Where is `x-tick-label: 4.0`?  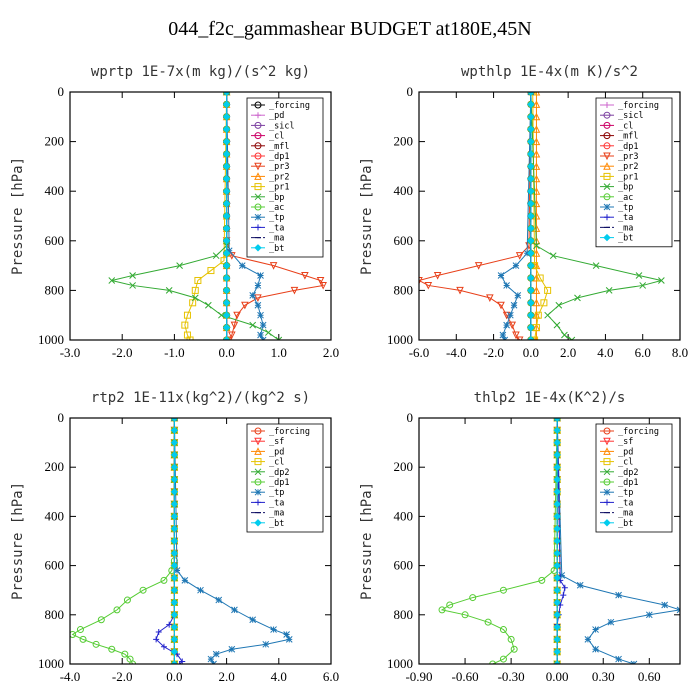 x-tick-label: 4.0 is located at coordinates (605, 352).